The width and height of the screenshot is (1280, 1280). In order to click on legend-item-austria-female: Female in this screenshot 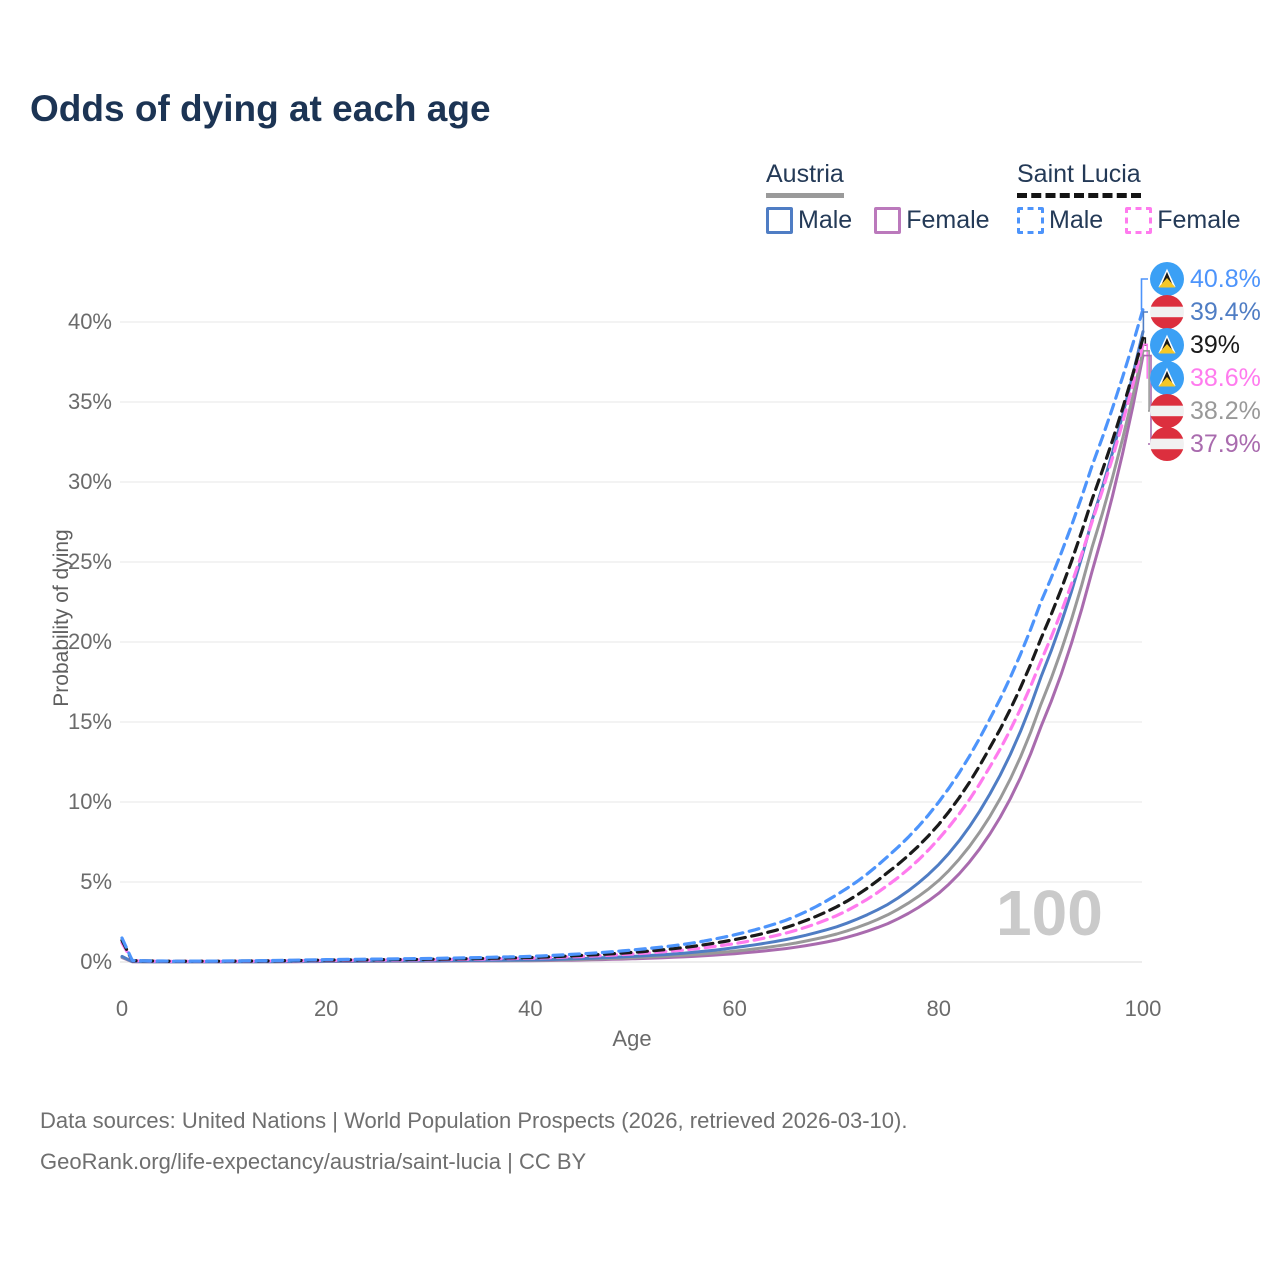, I will do `click(932, 220)`.